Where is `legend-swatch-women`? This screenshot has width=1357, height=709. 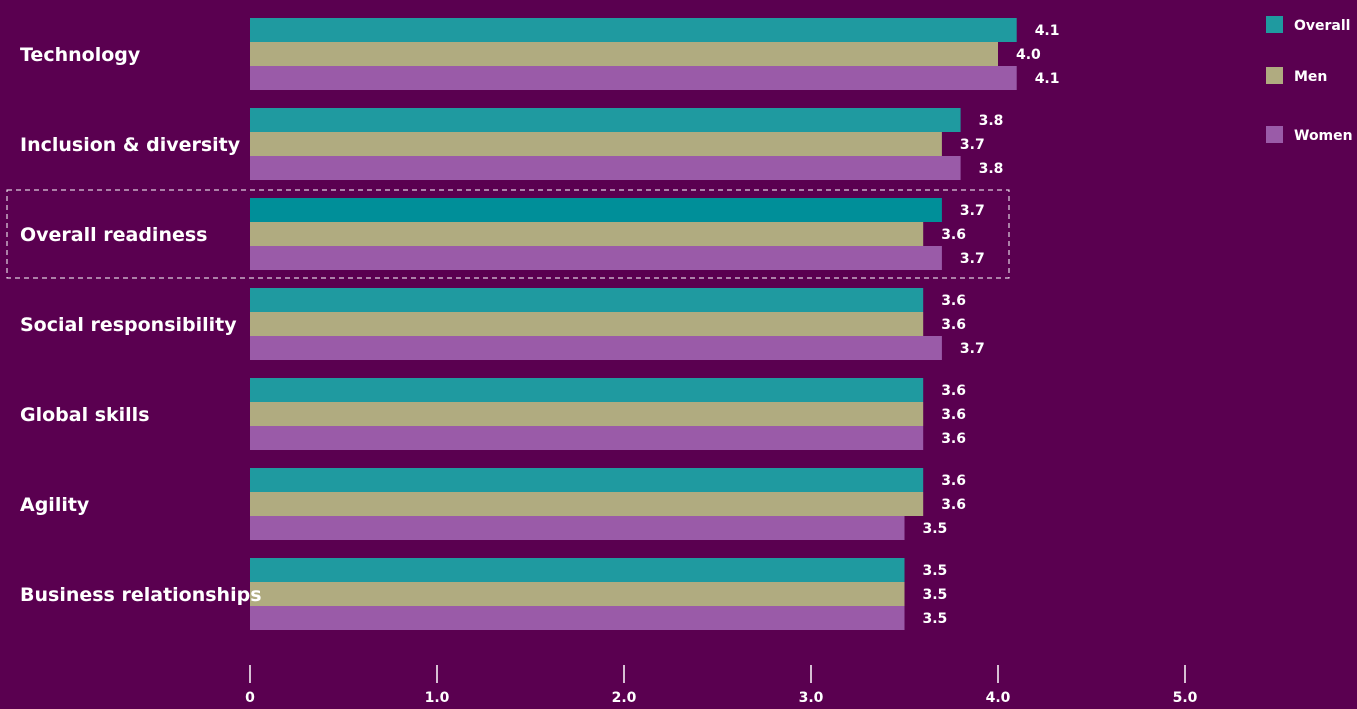 legend-swatch-women is located at coordinates (1274, 134).